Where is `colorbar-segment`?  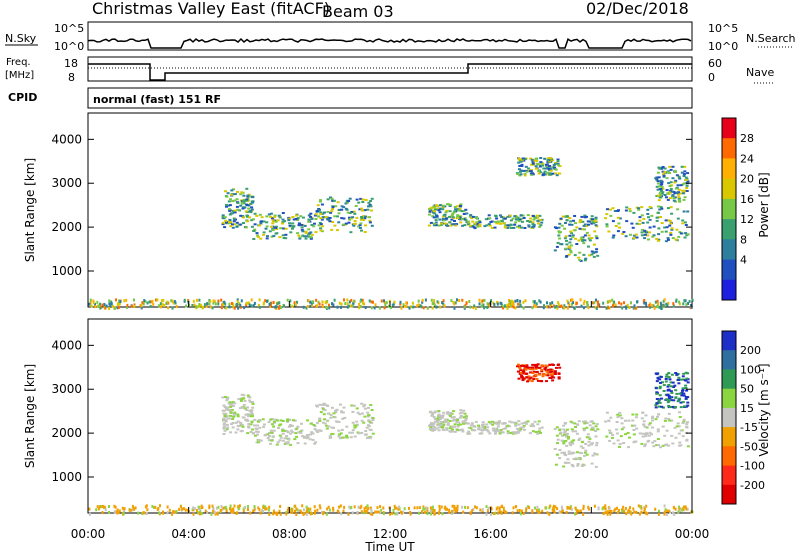
colorbar-segment is located at coordinates (729, 189).